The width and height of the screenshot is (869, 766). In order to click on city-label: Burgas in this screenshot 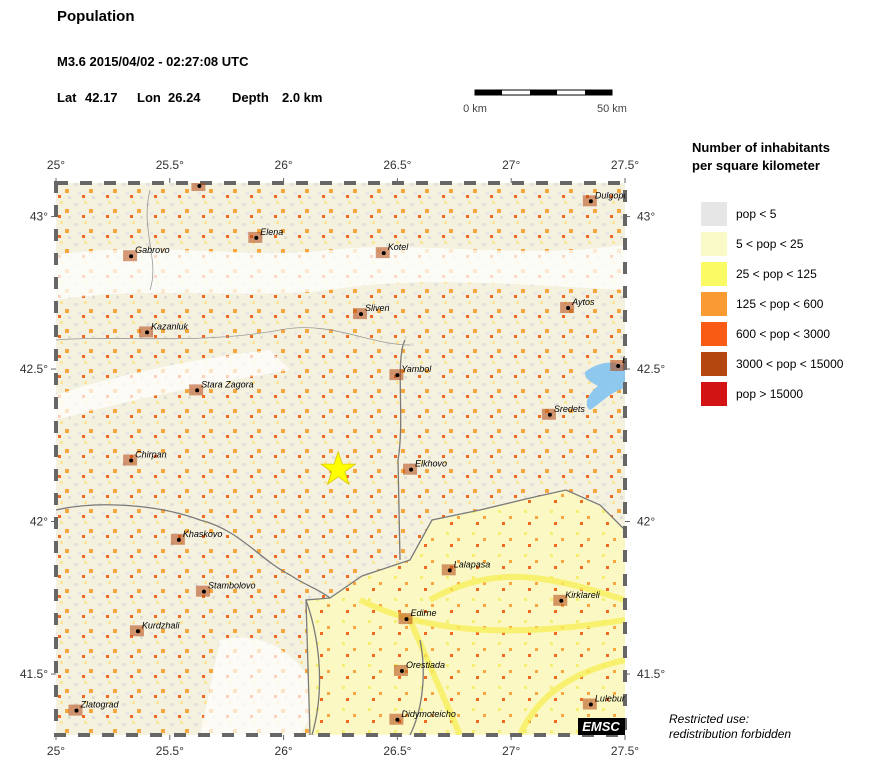, I will do `click(636, 360)`.